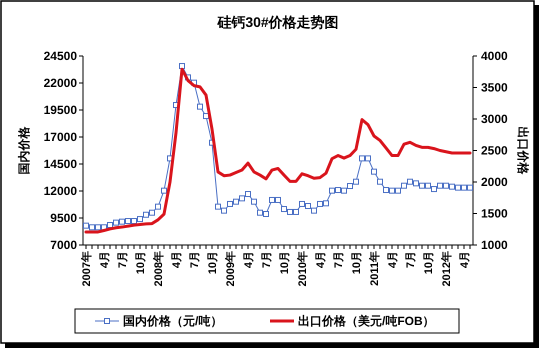 Image resolution: width=541 pixels, height=350 pixels. Describe the element at coordinates (494, 213) in the screenshot. I see `y2-tick-label: 1500` at that location.